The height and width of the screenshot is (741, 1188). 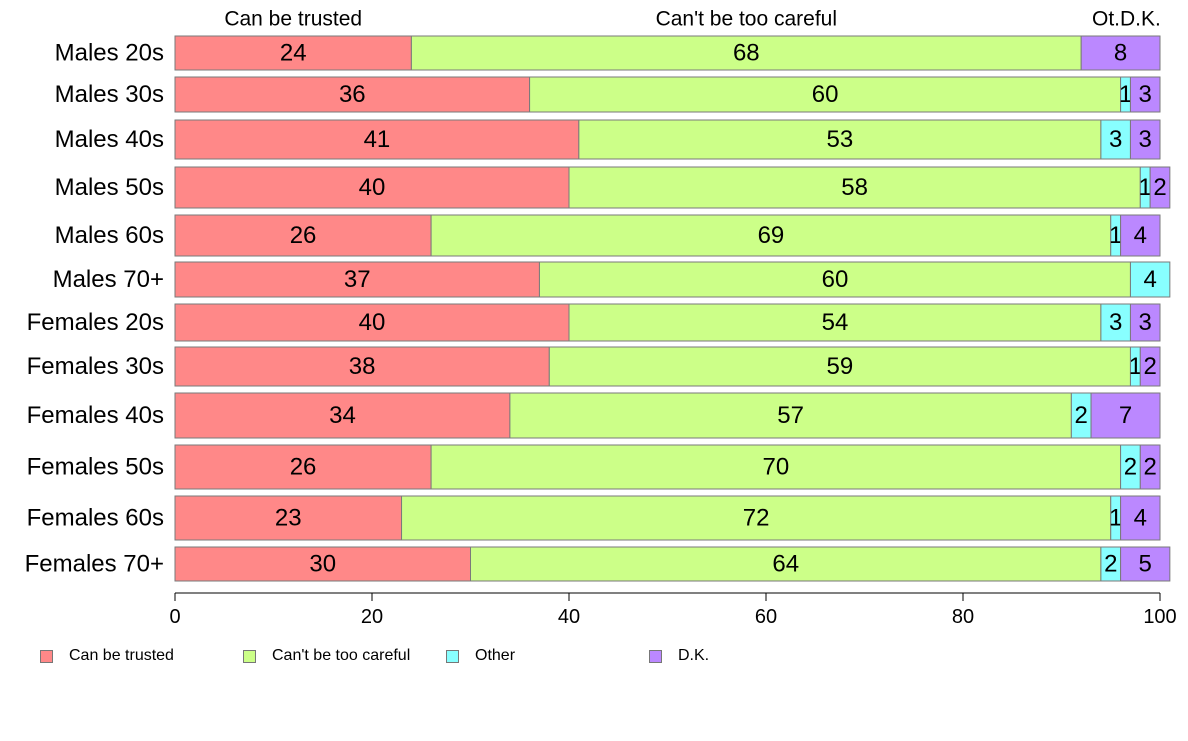 I want to click on data-label: 68, so click(x=746, y=53).